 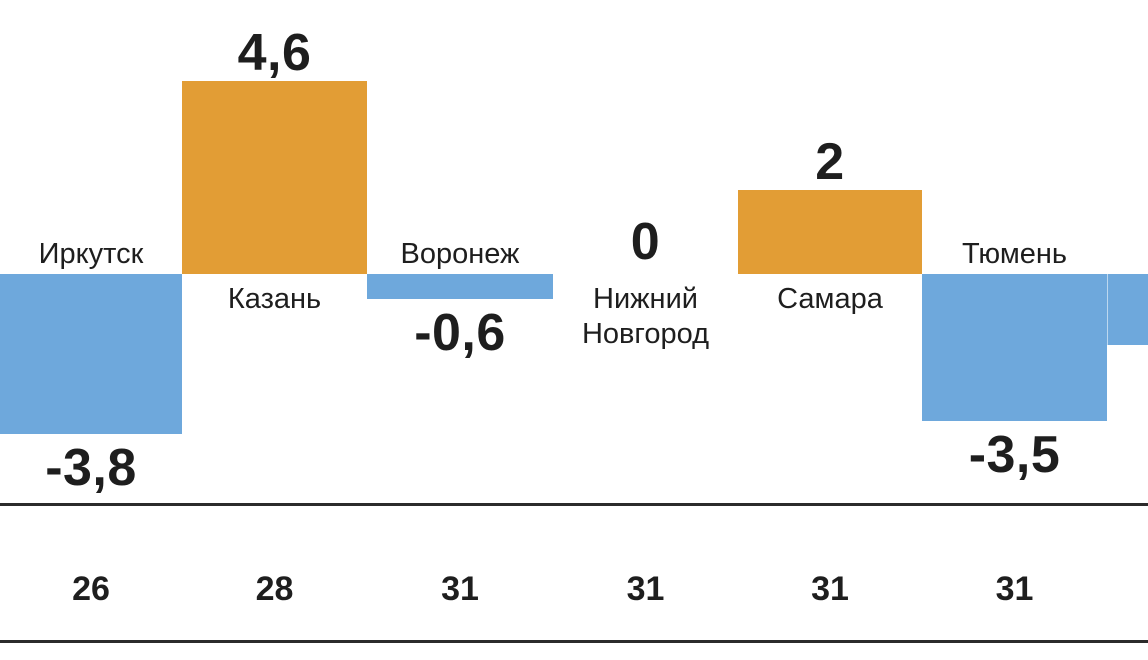 What do you see at coordinates (460, 286) in the screenshot?
I see `bar-voronezh` at bounding box center [460, 286].